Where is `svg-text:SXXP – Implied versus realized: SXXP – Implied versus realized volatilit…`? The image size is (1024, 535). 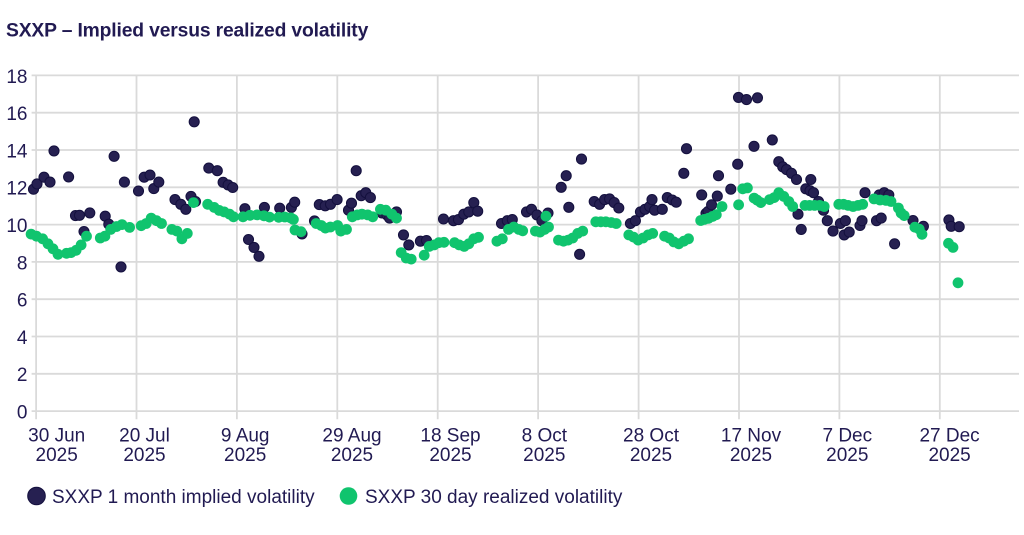 svg-text:SXXP – Implied versus realized: SXXP – Implied versus realized volatilit… is located at coordinates (187, 31).